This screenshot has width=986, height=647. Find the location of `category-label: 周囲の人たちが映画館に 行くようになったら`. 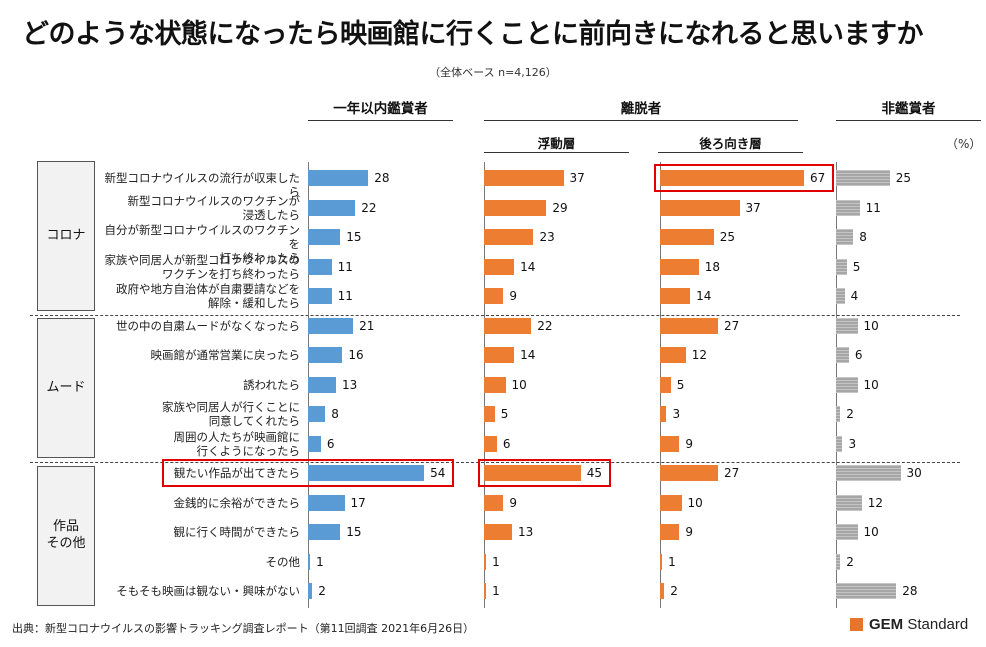

category-label: 周囲の人たちが映画館に 行くようになったら is located at coordinates (237, 443).